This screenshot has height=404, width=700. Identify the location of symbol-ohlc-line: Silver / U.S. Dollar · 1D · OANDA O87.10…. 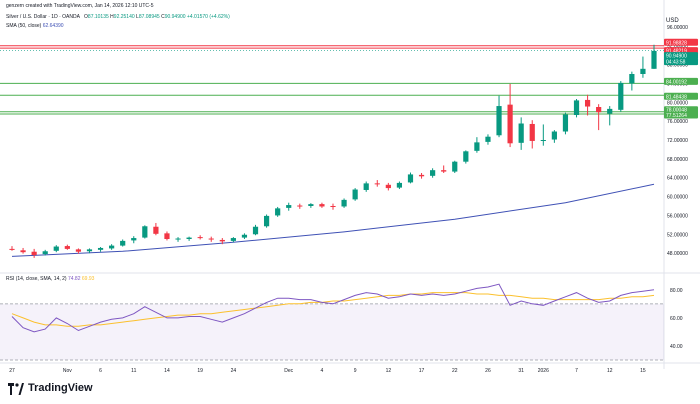
(118, 17).